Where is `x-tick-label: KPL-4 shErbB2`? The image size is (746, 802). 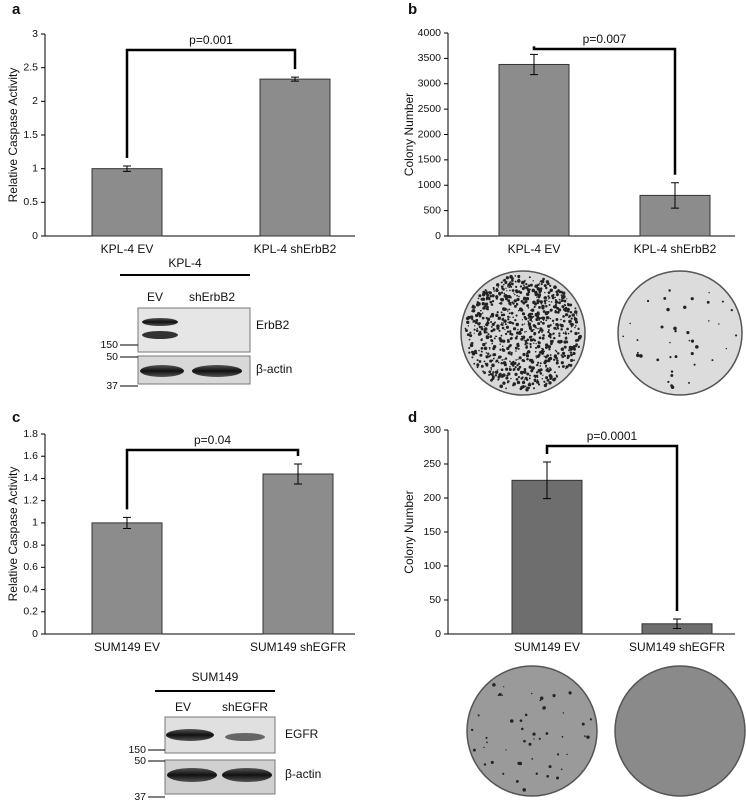
x-tick-label: KPL-4 shErbB2 is located at coordinates (295, 249).